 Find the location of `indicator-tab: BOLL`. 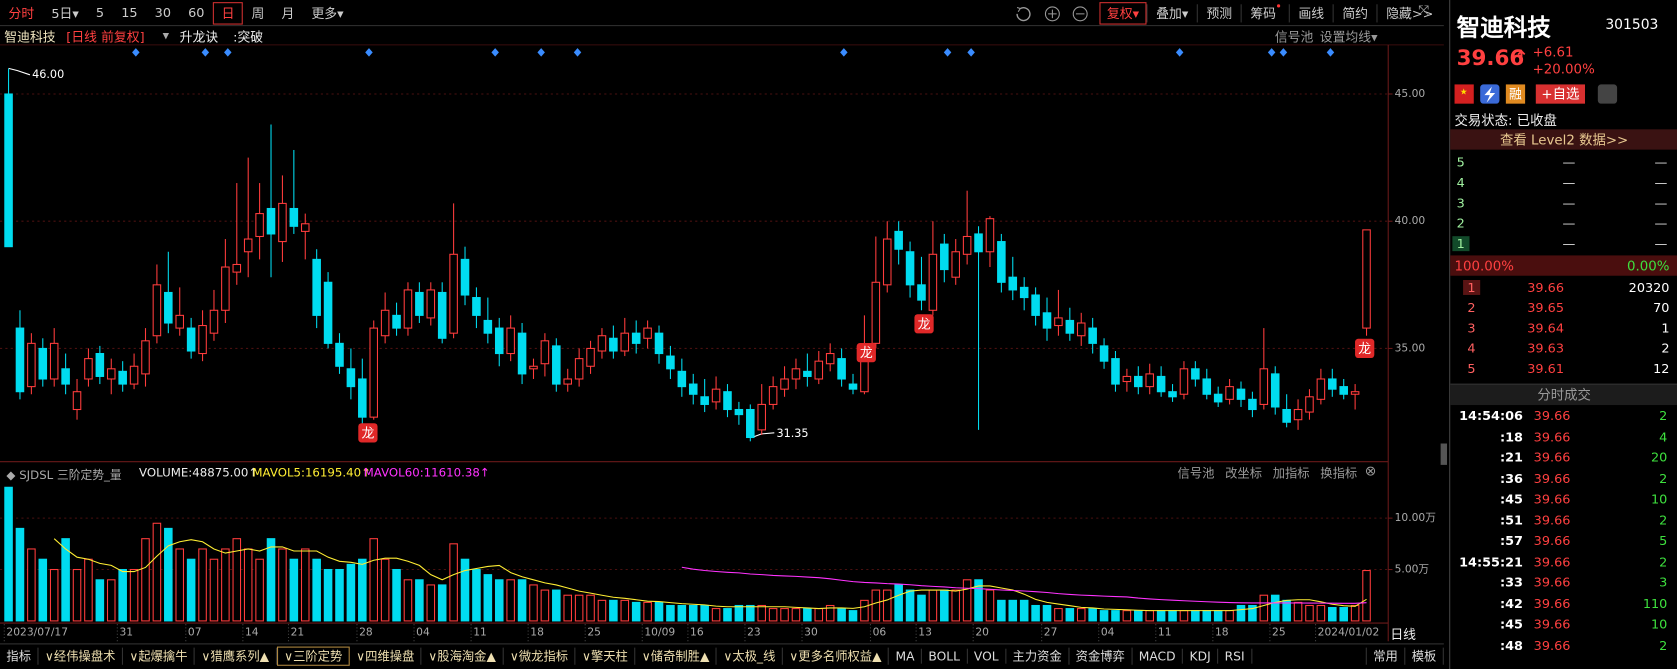

indicator-tab: BOLL is located at coordinates (945, 656).